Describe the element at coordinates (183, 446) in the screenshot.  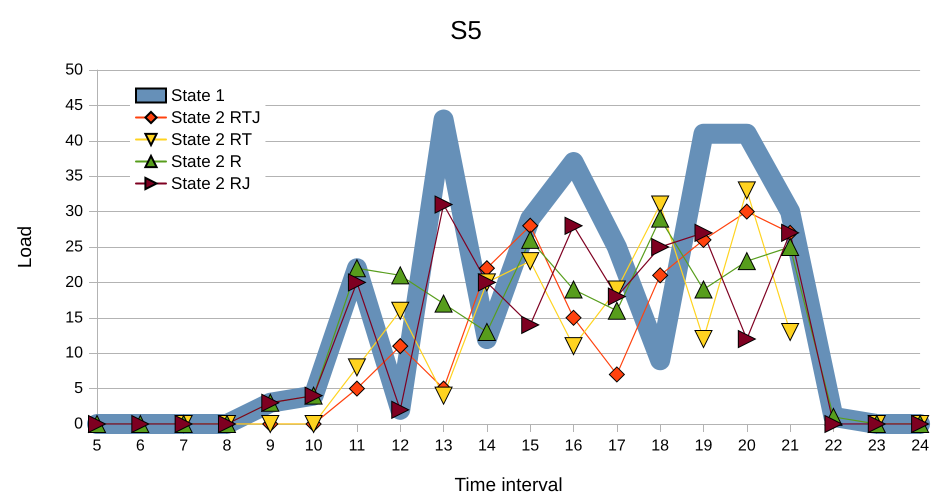
I see `x-tick-label: 7` at that location.